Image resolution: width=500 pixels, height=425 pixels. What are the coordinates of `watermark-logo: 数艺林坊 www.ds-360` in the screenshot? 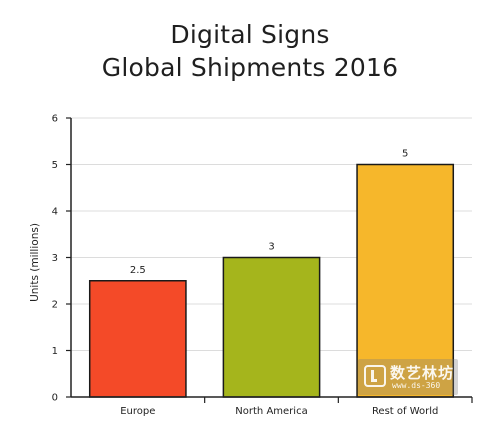 It's located at (408, 377).